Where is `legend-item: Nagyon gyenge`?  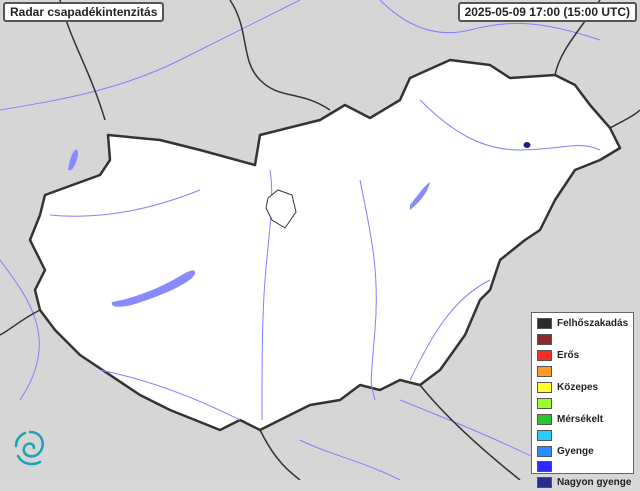
legend-item: Nagyon gyenge is located at coordinates (585, 483).